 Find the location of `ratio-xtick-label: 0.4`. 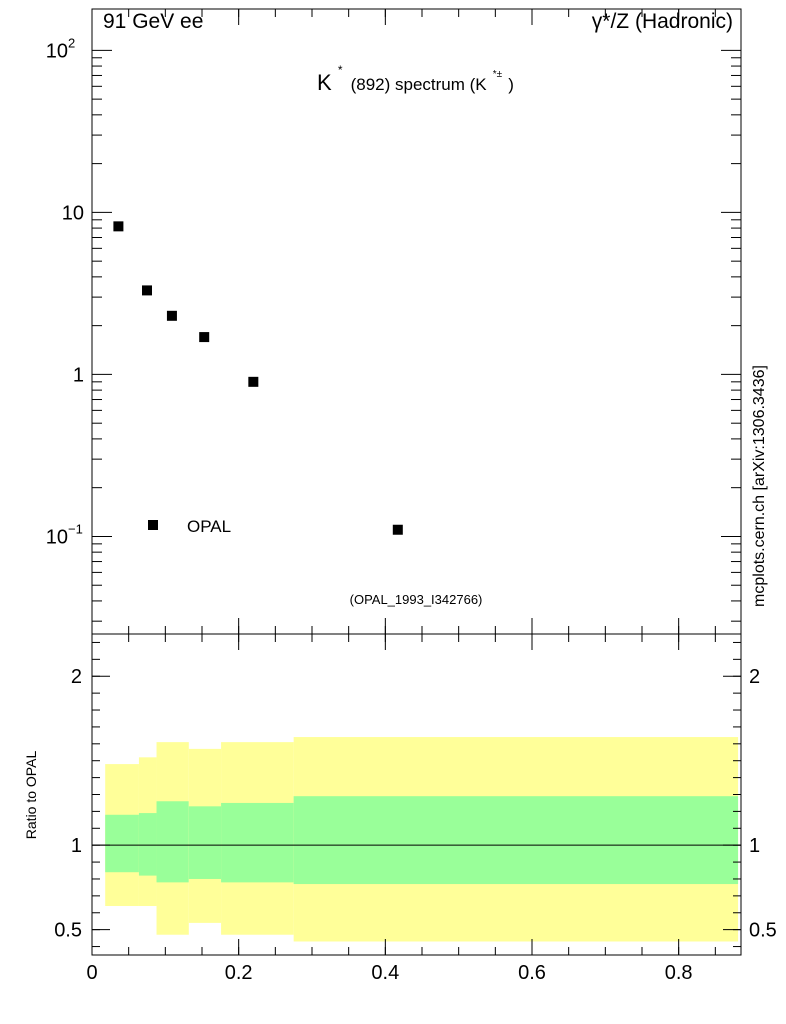

ratio-xtick-label: 0.4 is located at coordinates (385, 973).